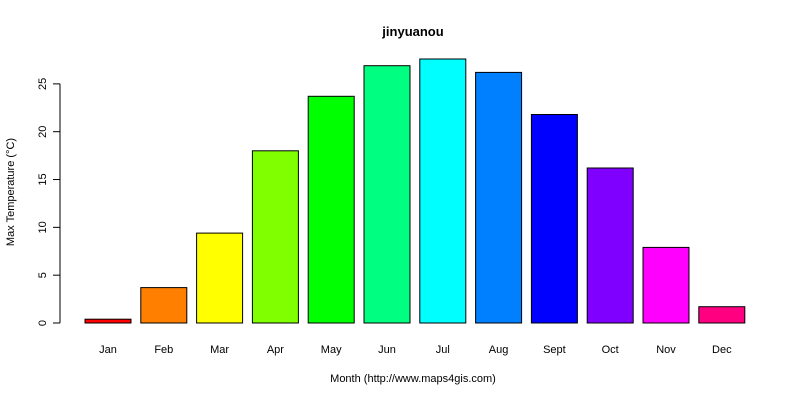 The height and width of the screenshot is (400, 800). Describe the element at coordinates (164, 305) in the screenshot. I see `bar-feb` at that location.